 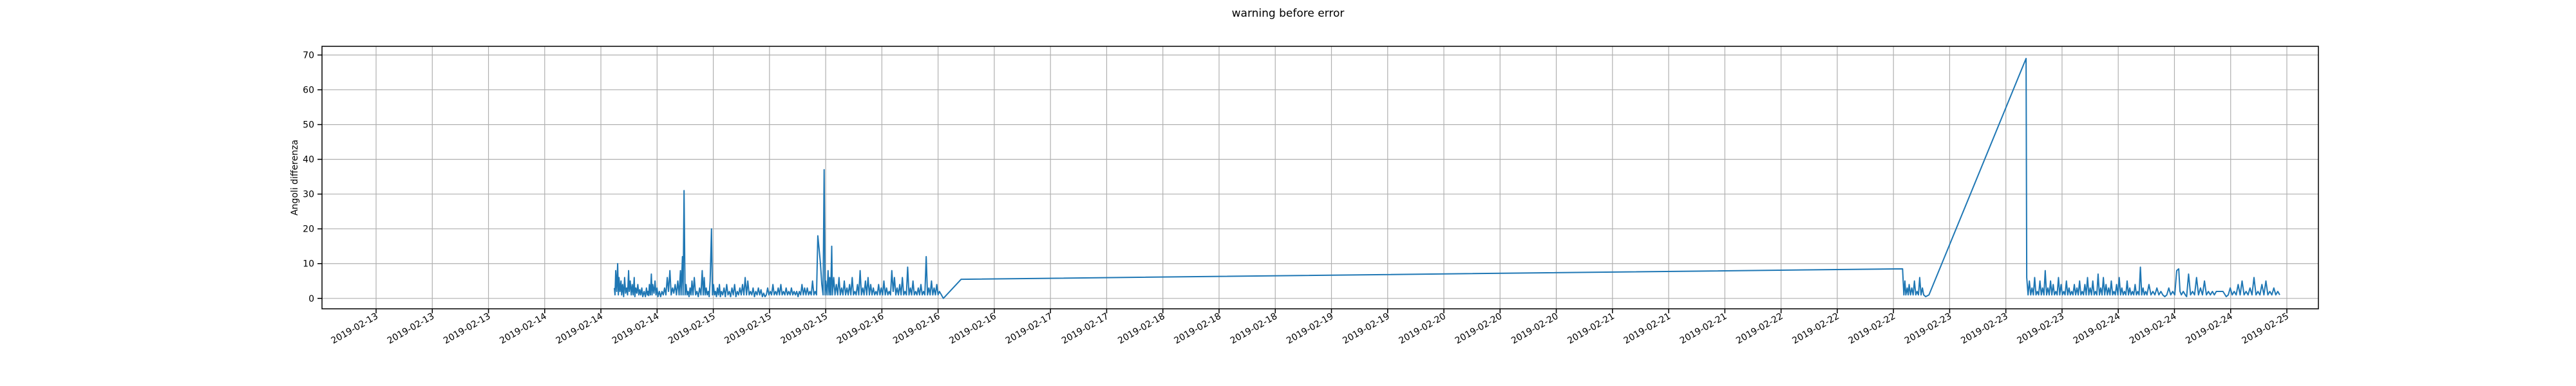 What do you see at coordinates (309, 160) in the screenshot?
I see `y-tick-label: 40` at bounding box center [309, 160].